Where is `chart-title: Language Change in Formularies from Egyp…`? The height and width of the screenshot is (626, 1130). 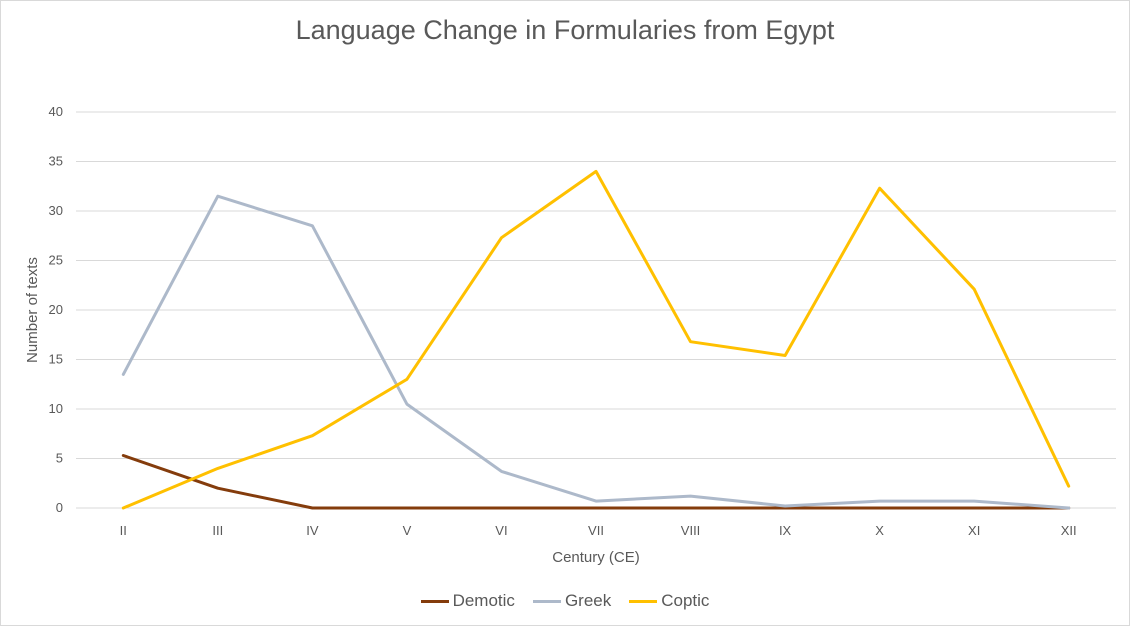
chart-title: Language Change in Formularies from Egyp… is located at coordinates (565, 30).